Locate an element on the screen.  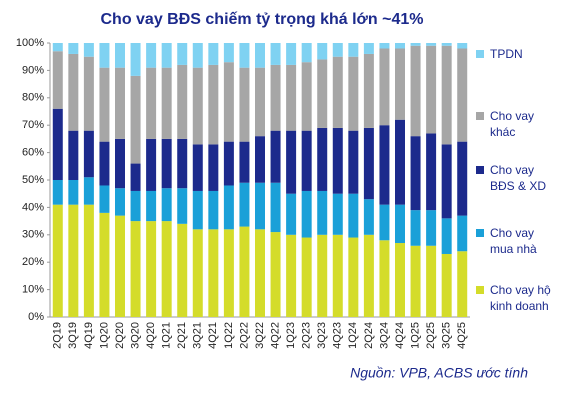
x-tick-label: 1Q20 is located at coordinates (104, 335).